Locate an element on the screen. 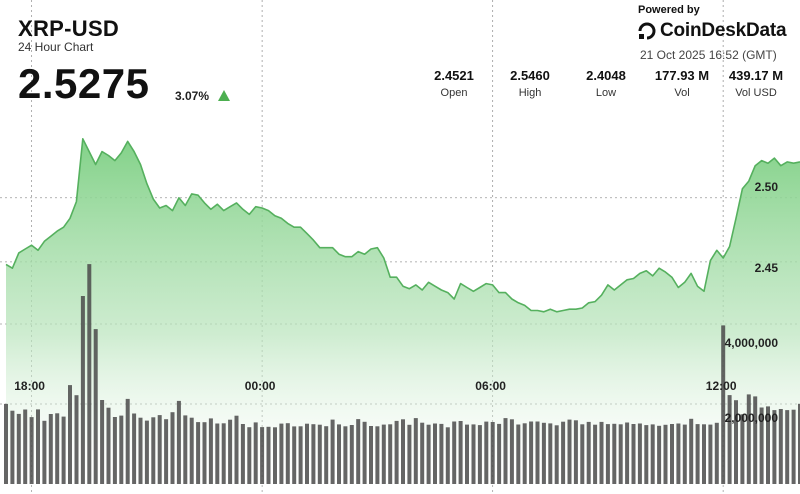 This screenshot has height=494, width=800. stat-high-value: 2.5460 is located at coordinates (530, 75).